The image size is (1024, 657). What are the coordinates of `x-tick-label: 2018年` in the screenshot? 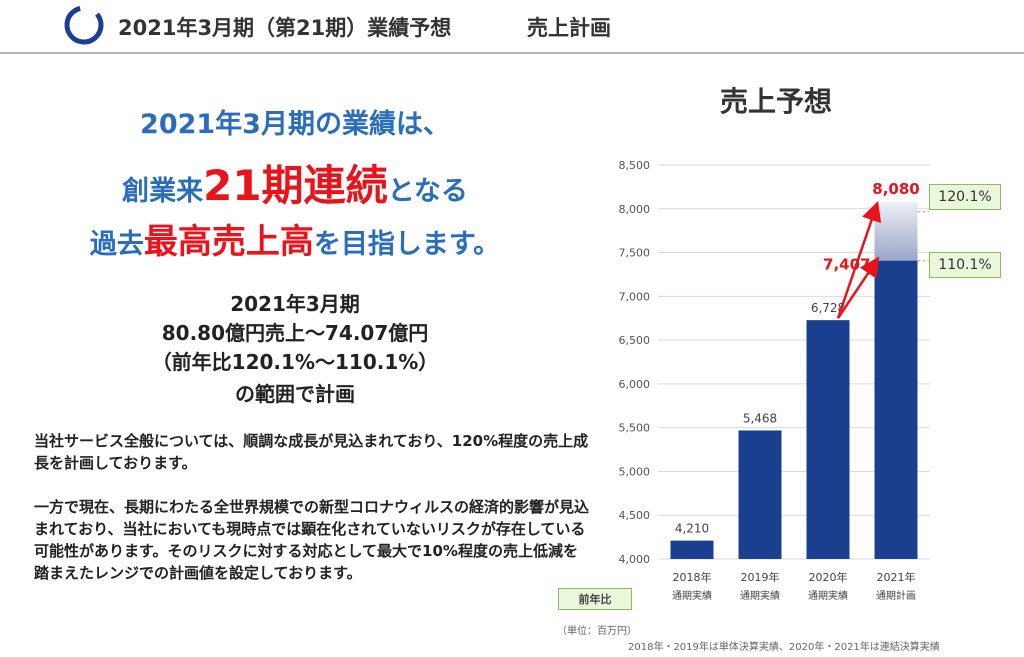 It's located at (692, 577).